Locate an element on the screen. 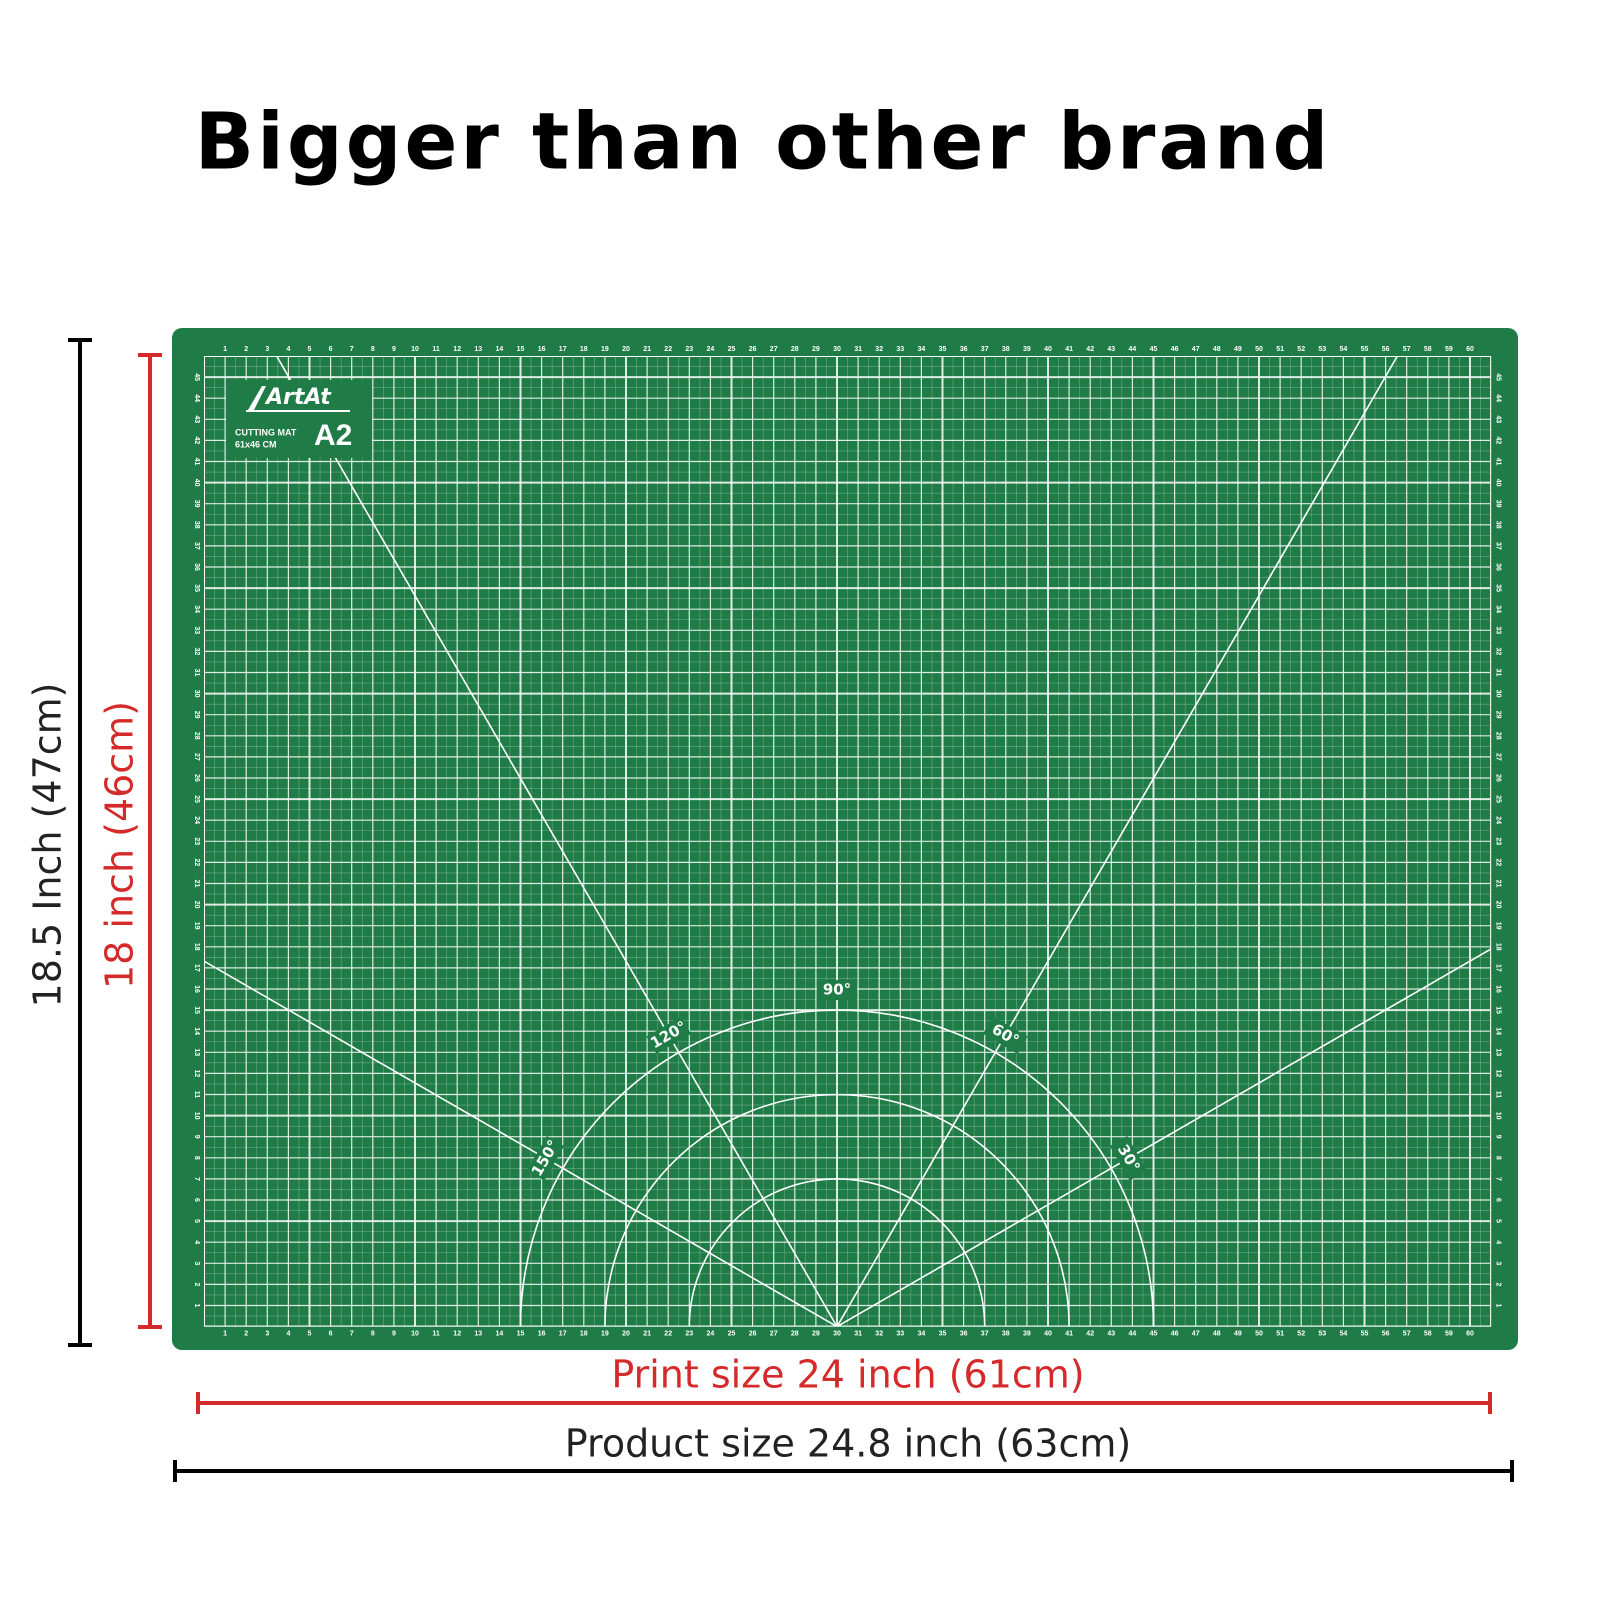 The height and width of the screenshot is (1600, 1600). ruler-label: 14 is located at coordinates (196, 1031).